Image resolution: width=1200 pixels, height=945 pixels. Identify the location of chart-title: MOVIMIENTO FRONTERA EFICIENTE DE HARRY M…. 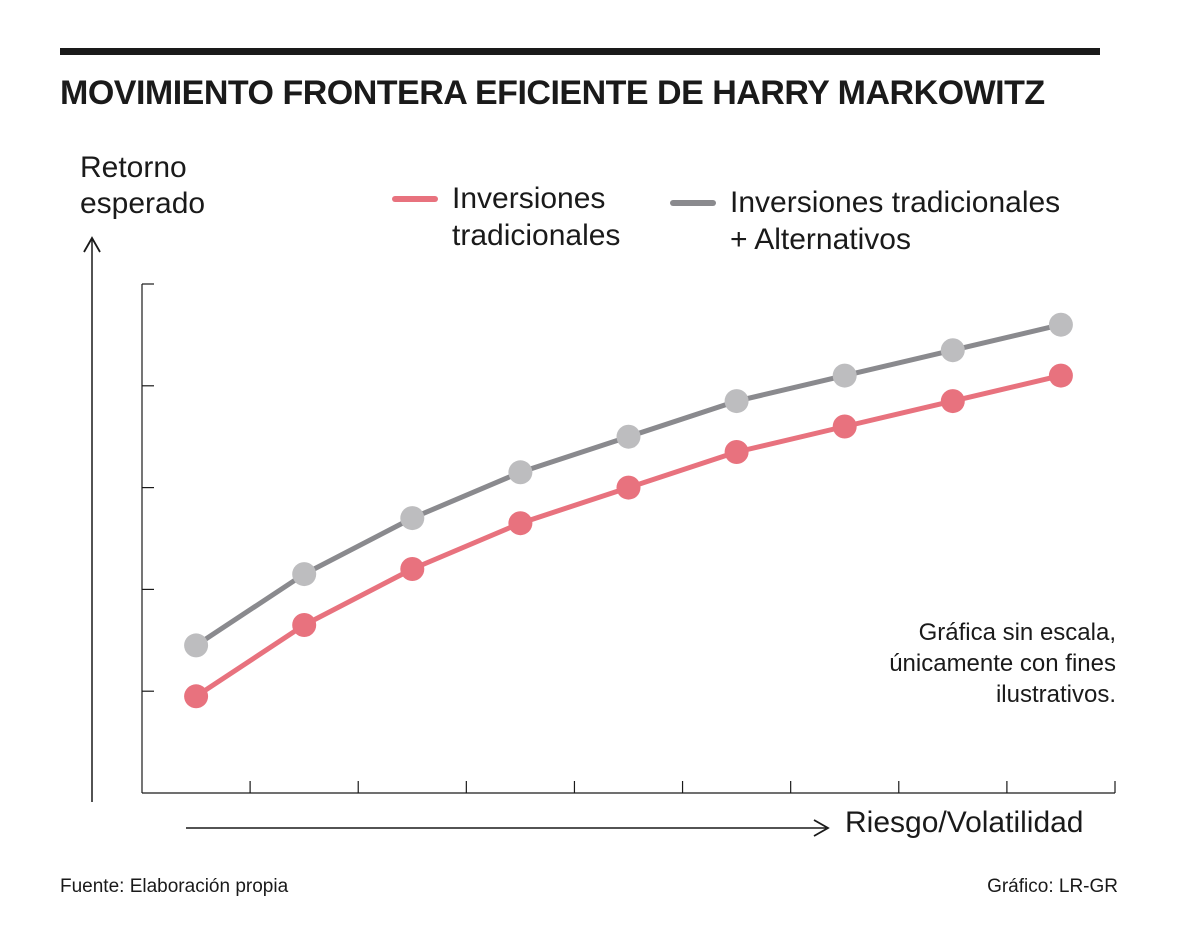
(552, 93).